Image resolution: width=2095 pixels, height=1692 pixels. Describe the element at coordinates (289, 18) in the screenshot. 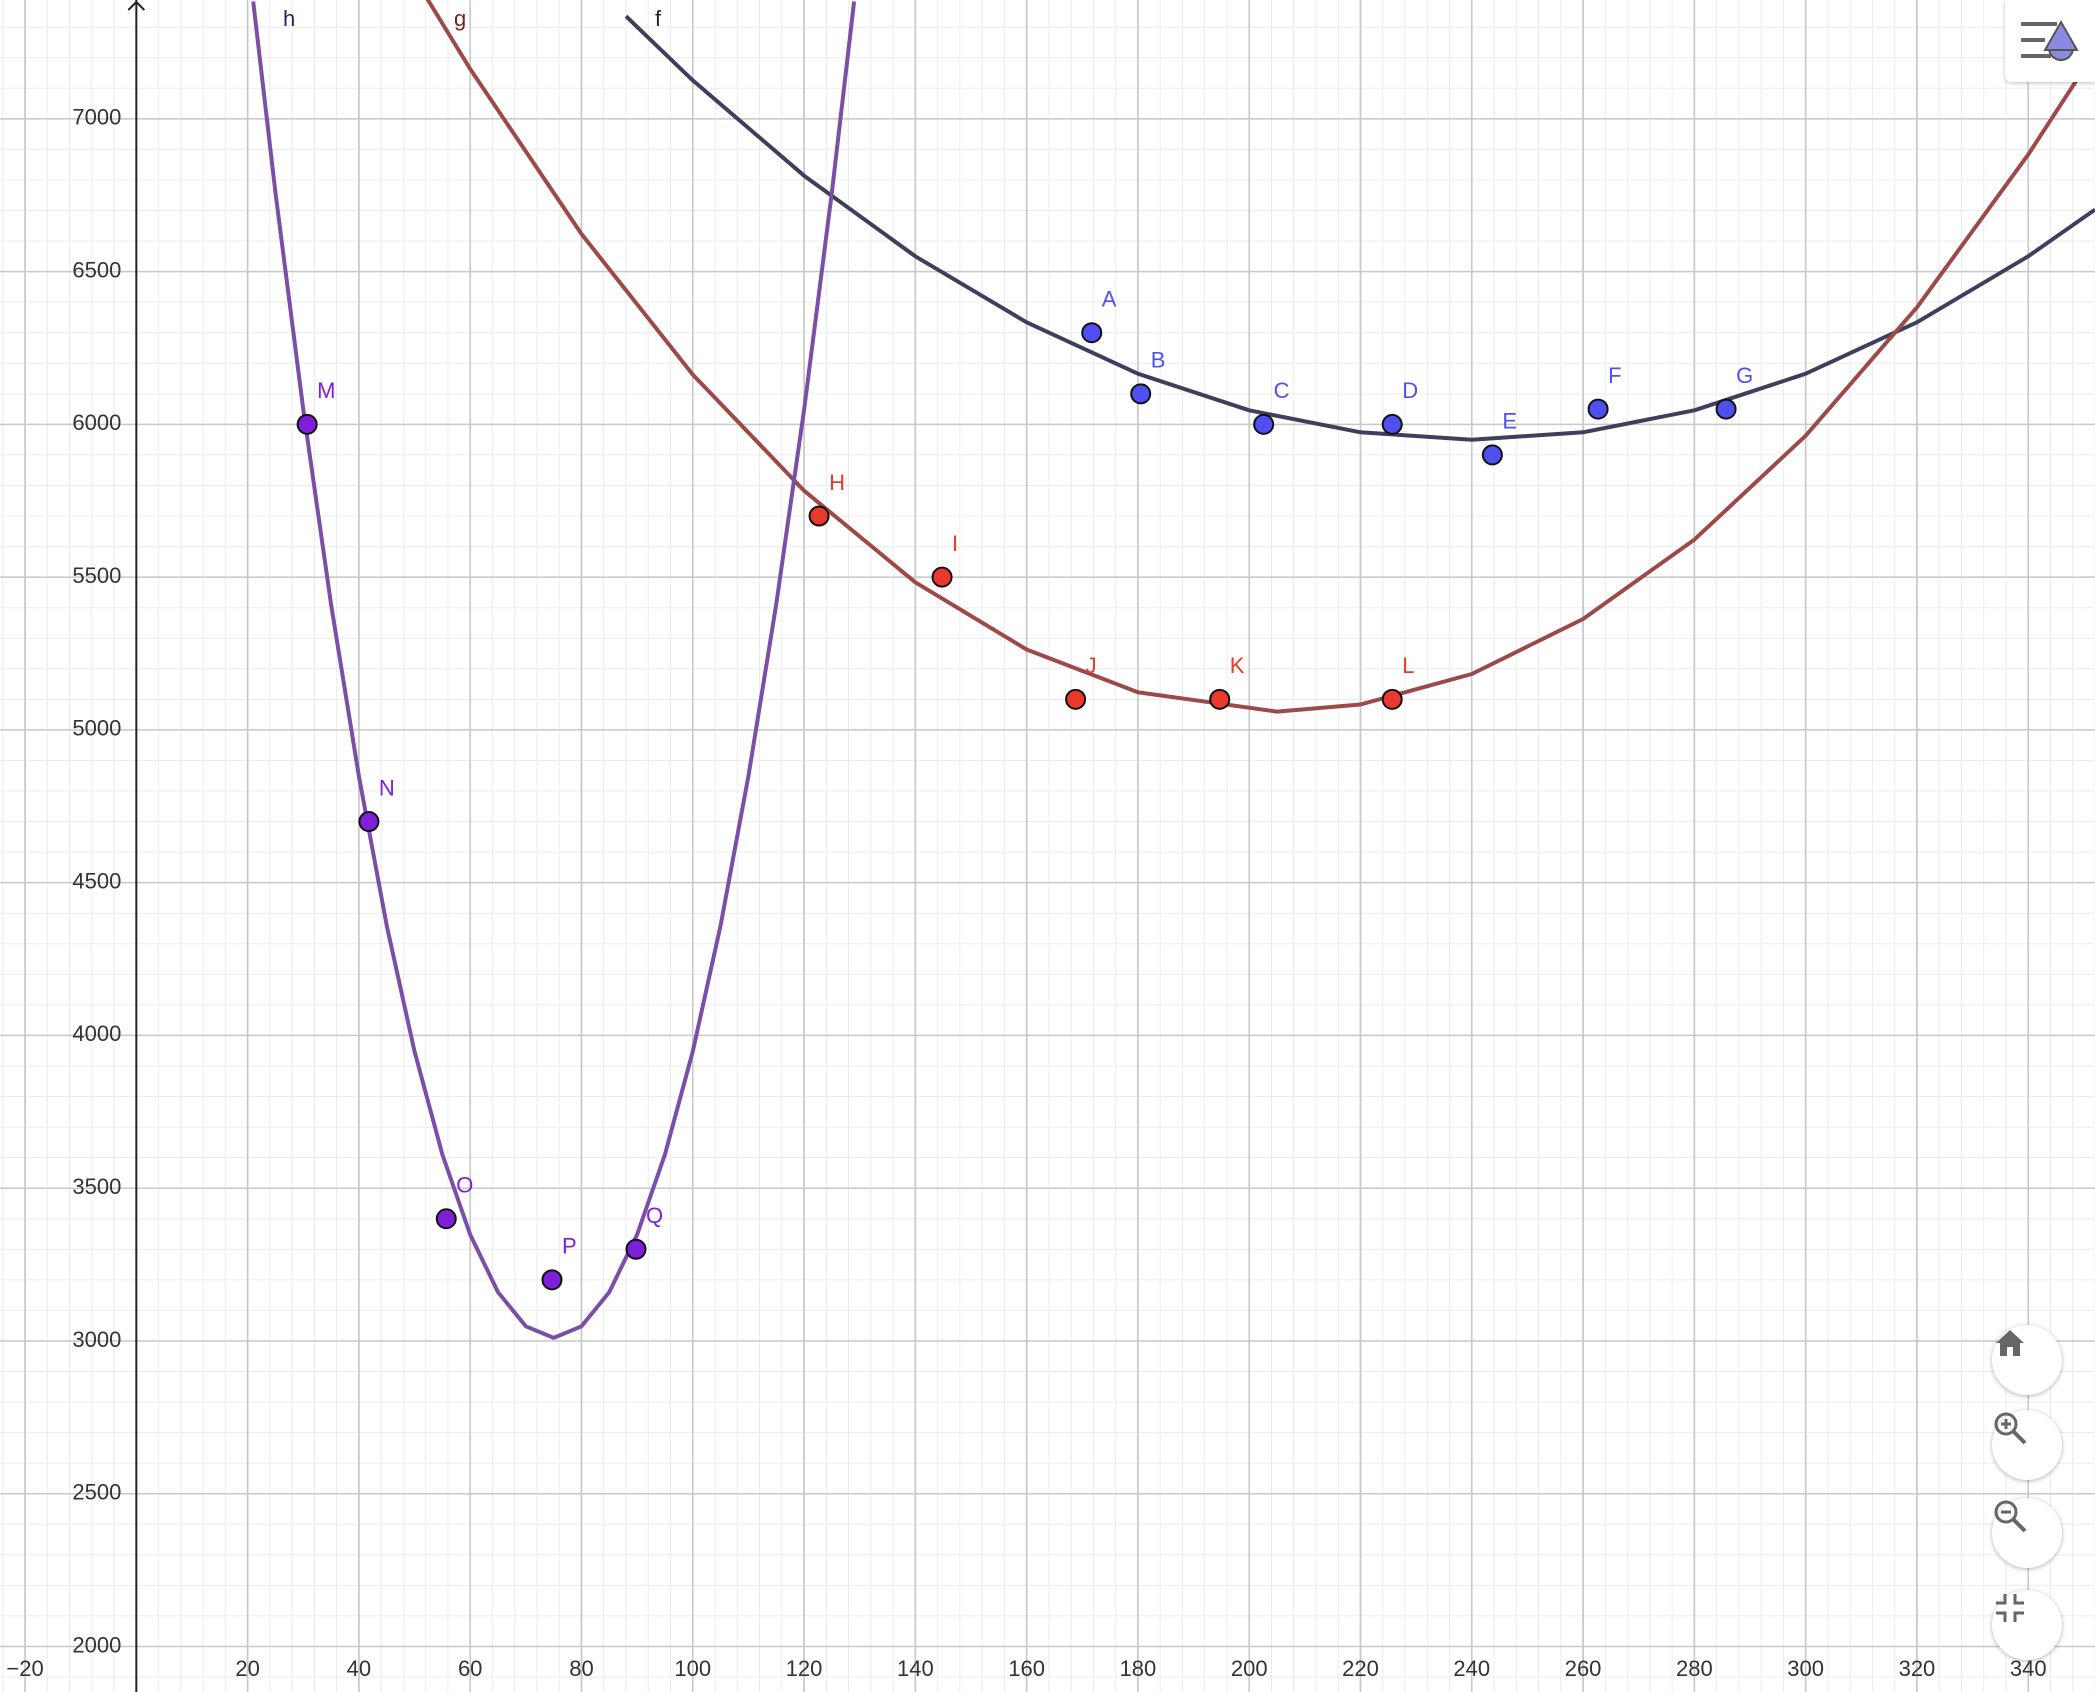

I see `curve-label: h` at that location.